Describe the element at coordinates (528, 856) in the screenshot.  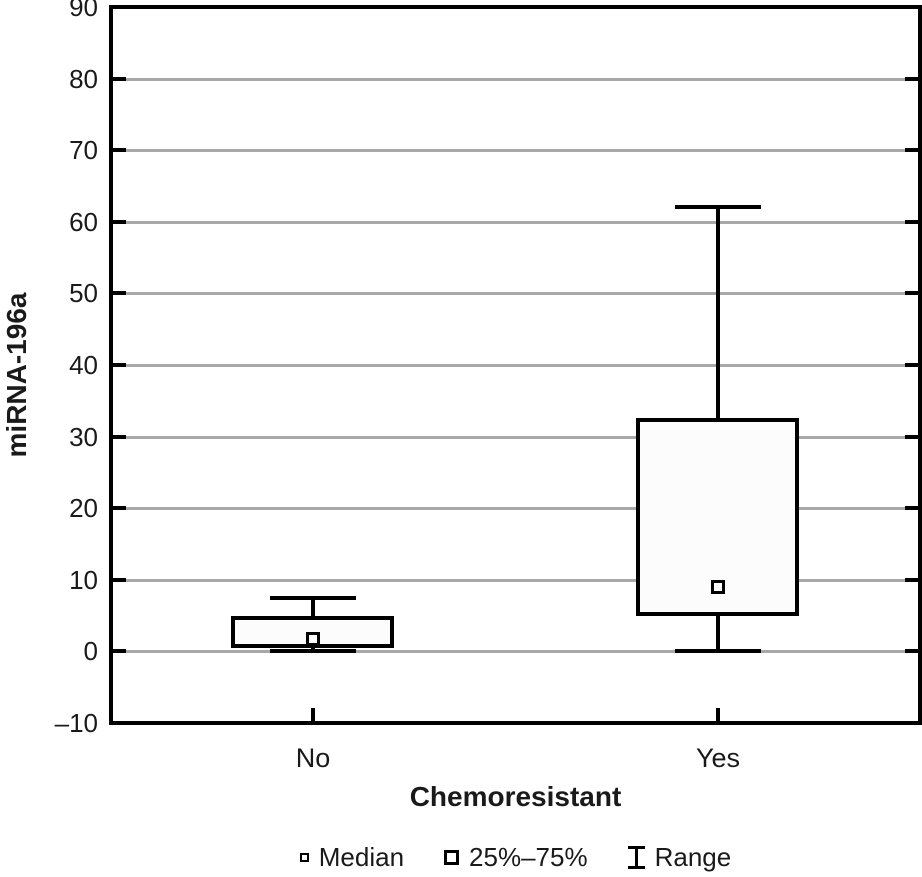
I see `legend-label-iqr: 25%–75%` at that location.